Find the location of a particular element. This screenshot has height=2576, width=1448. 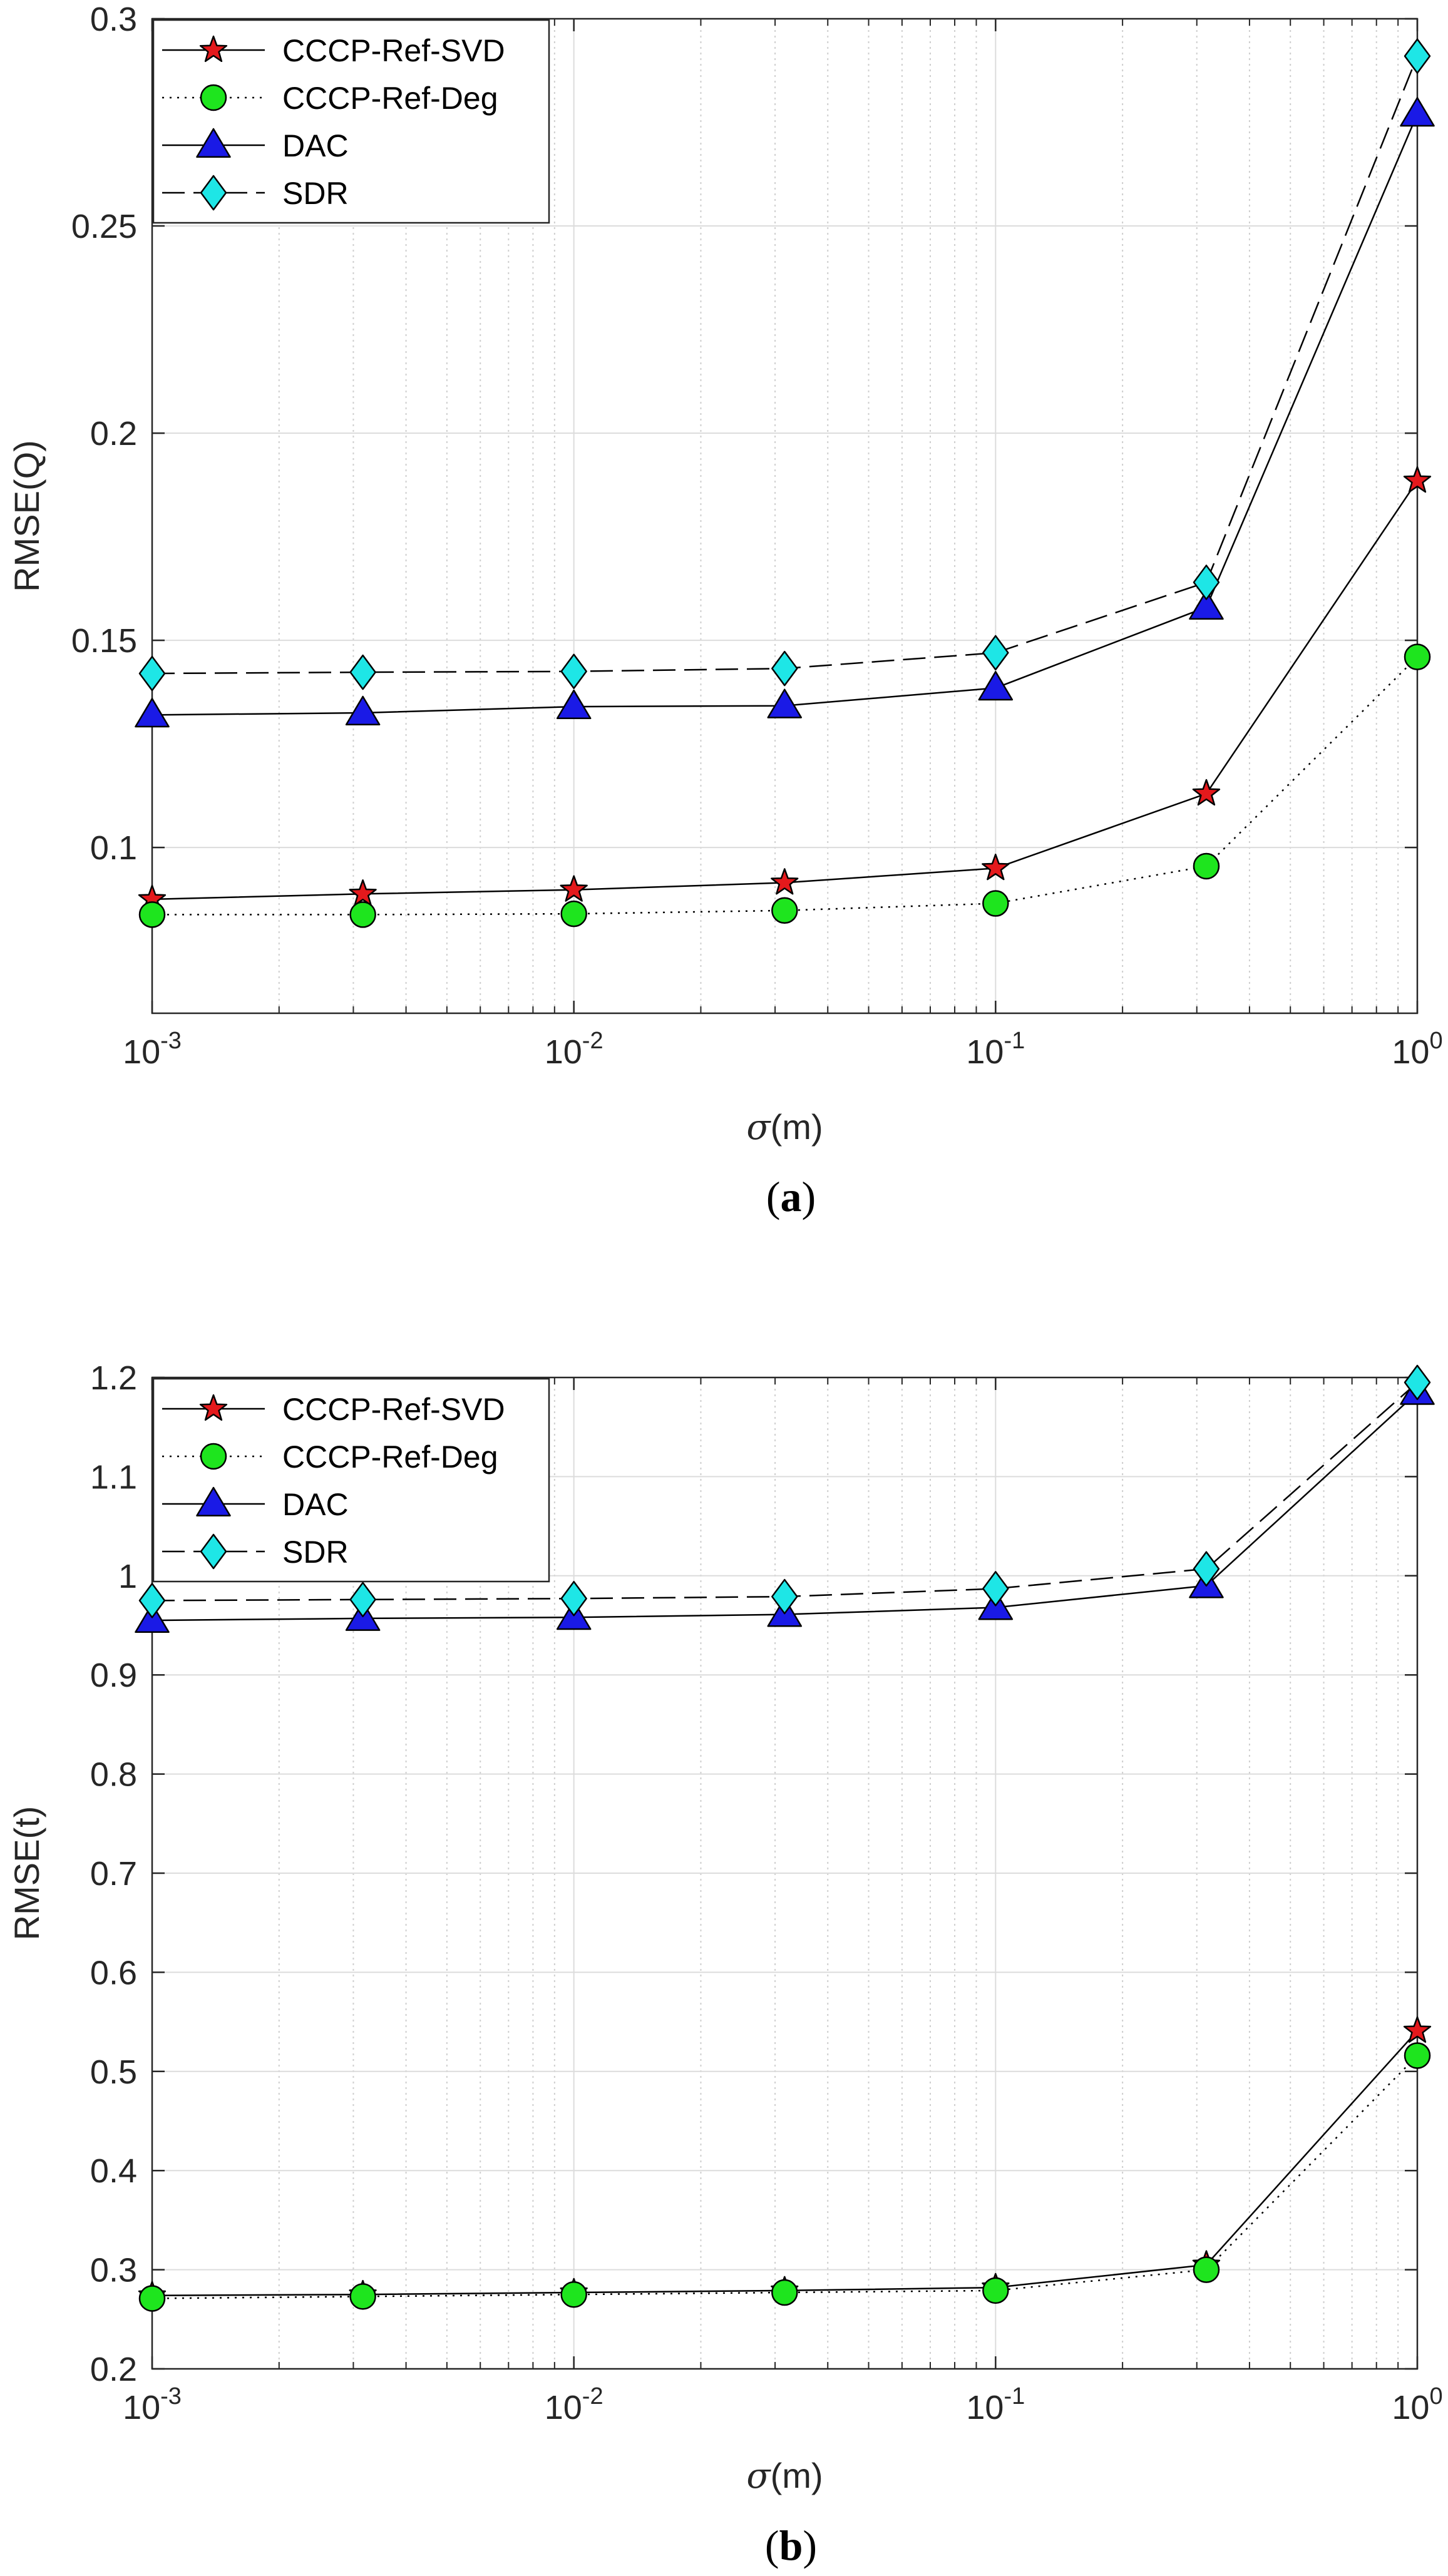

y-tick-label: 0.4 is located at coordinates (113, 2171).